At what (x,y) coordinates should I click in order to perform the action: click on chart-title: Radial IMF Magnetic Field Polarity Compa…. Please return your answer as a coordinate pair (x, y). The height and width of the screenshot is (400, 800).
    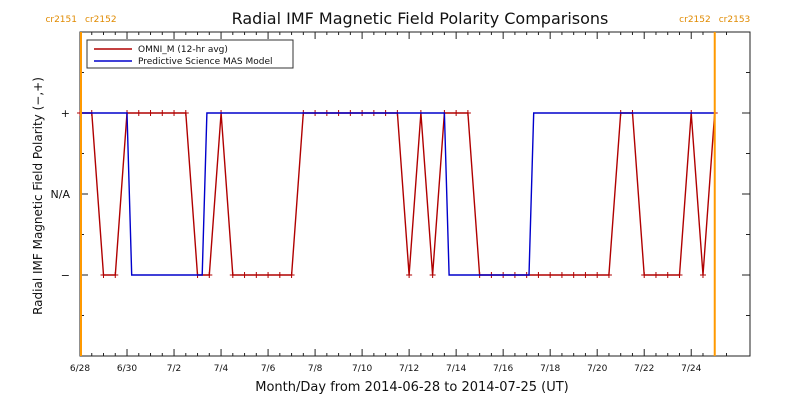
    Looking at the image, I should click on (420, 18).